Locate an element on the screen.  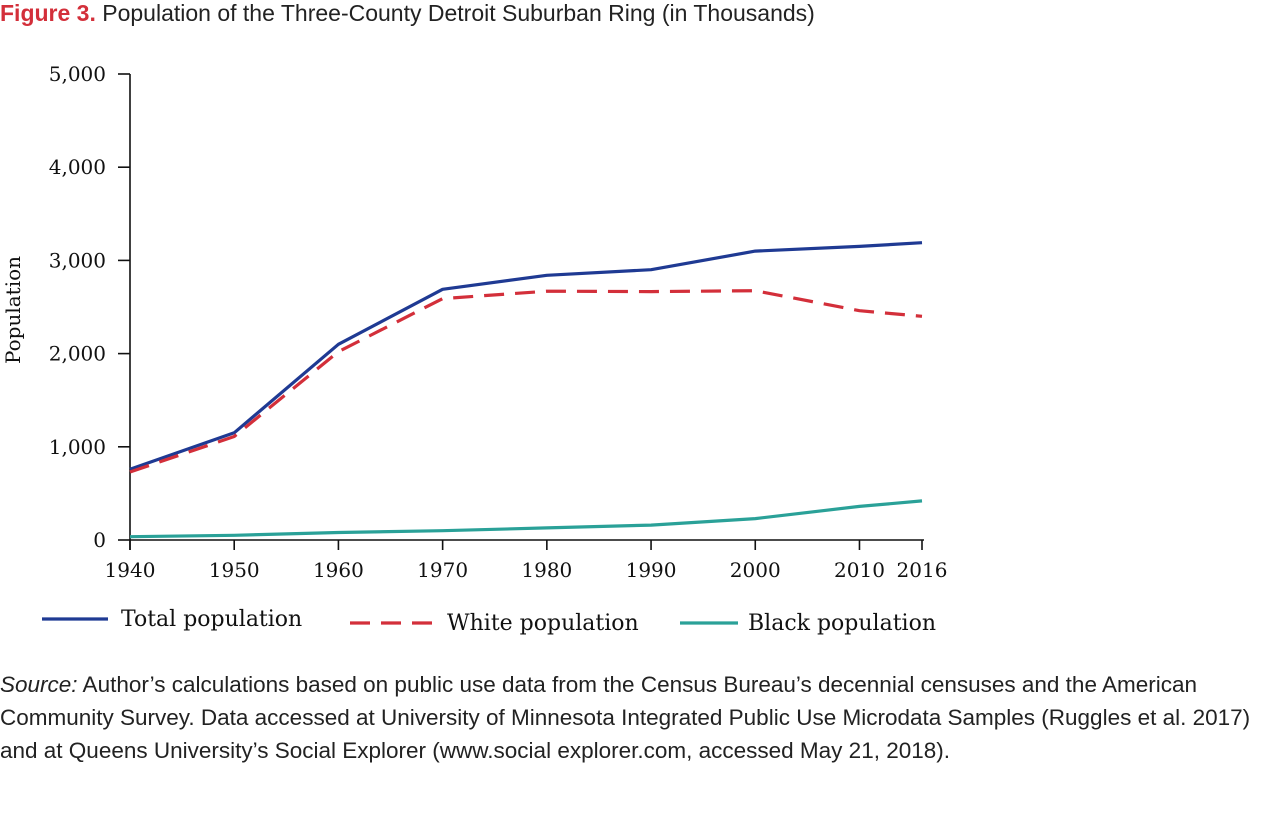
x-tick-label: 1940 is located at coordinates (130, 570).